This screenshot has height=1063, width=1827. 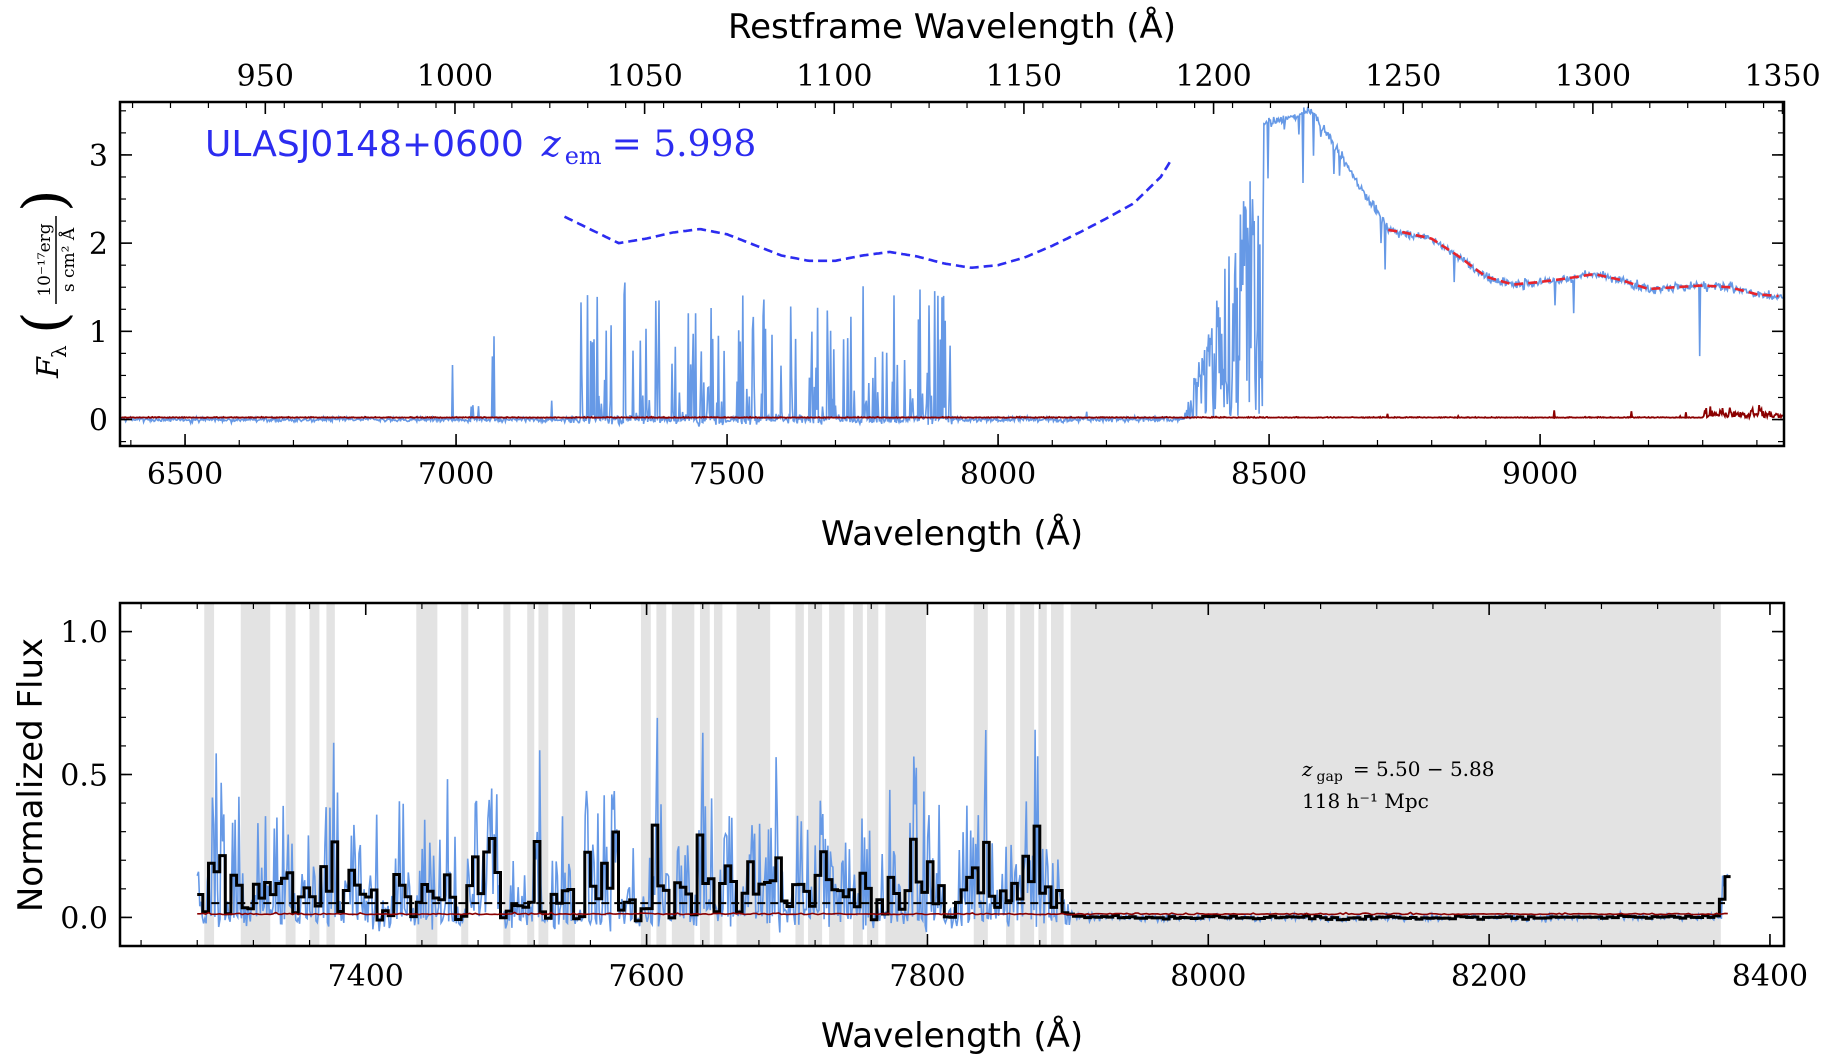 What do you see at coordinates (265, 76) in the screenshot?
I see `top-xtick-label: 950` at bounding box center [265, 76].